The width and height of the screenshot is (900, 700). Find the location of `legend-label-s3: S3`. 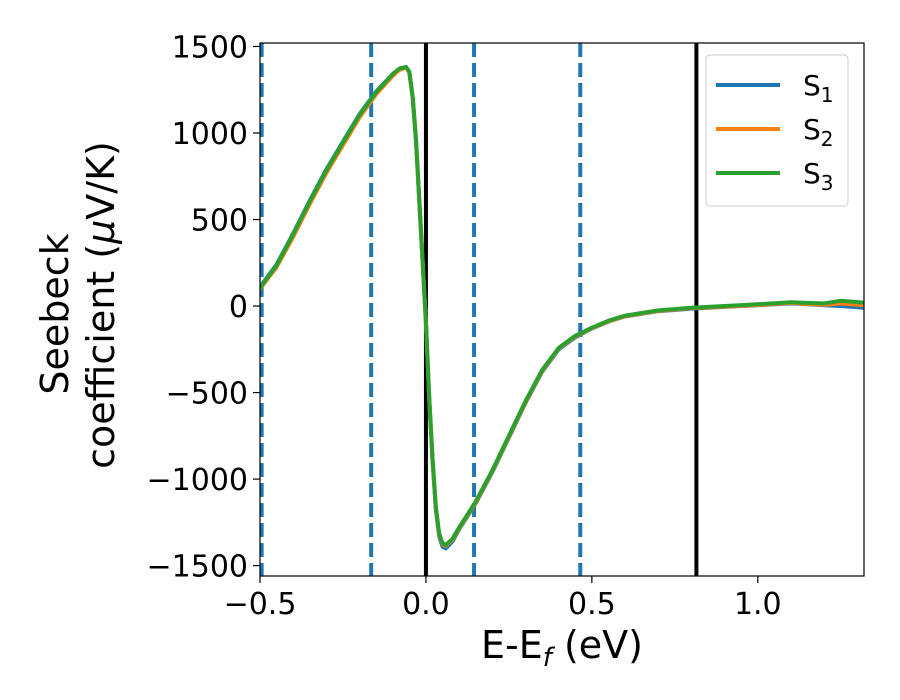

legend-label-s3: S3 is located at coordinates (818, 176).